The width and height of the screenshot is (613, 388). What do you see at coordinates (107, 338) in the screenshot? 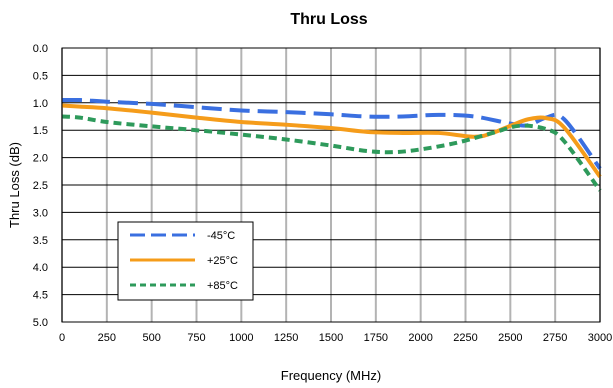
I see `x-tick-label: 250` at bounding box center [107, 338].